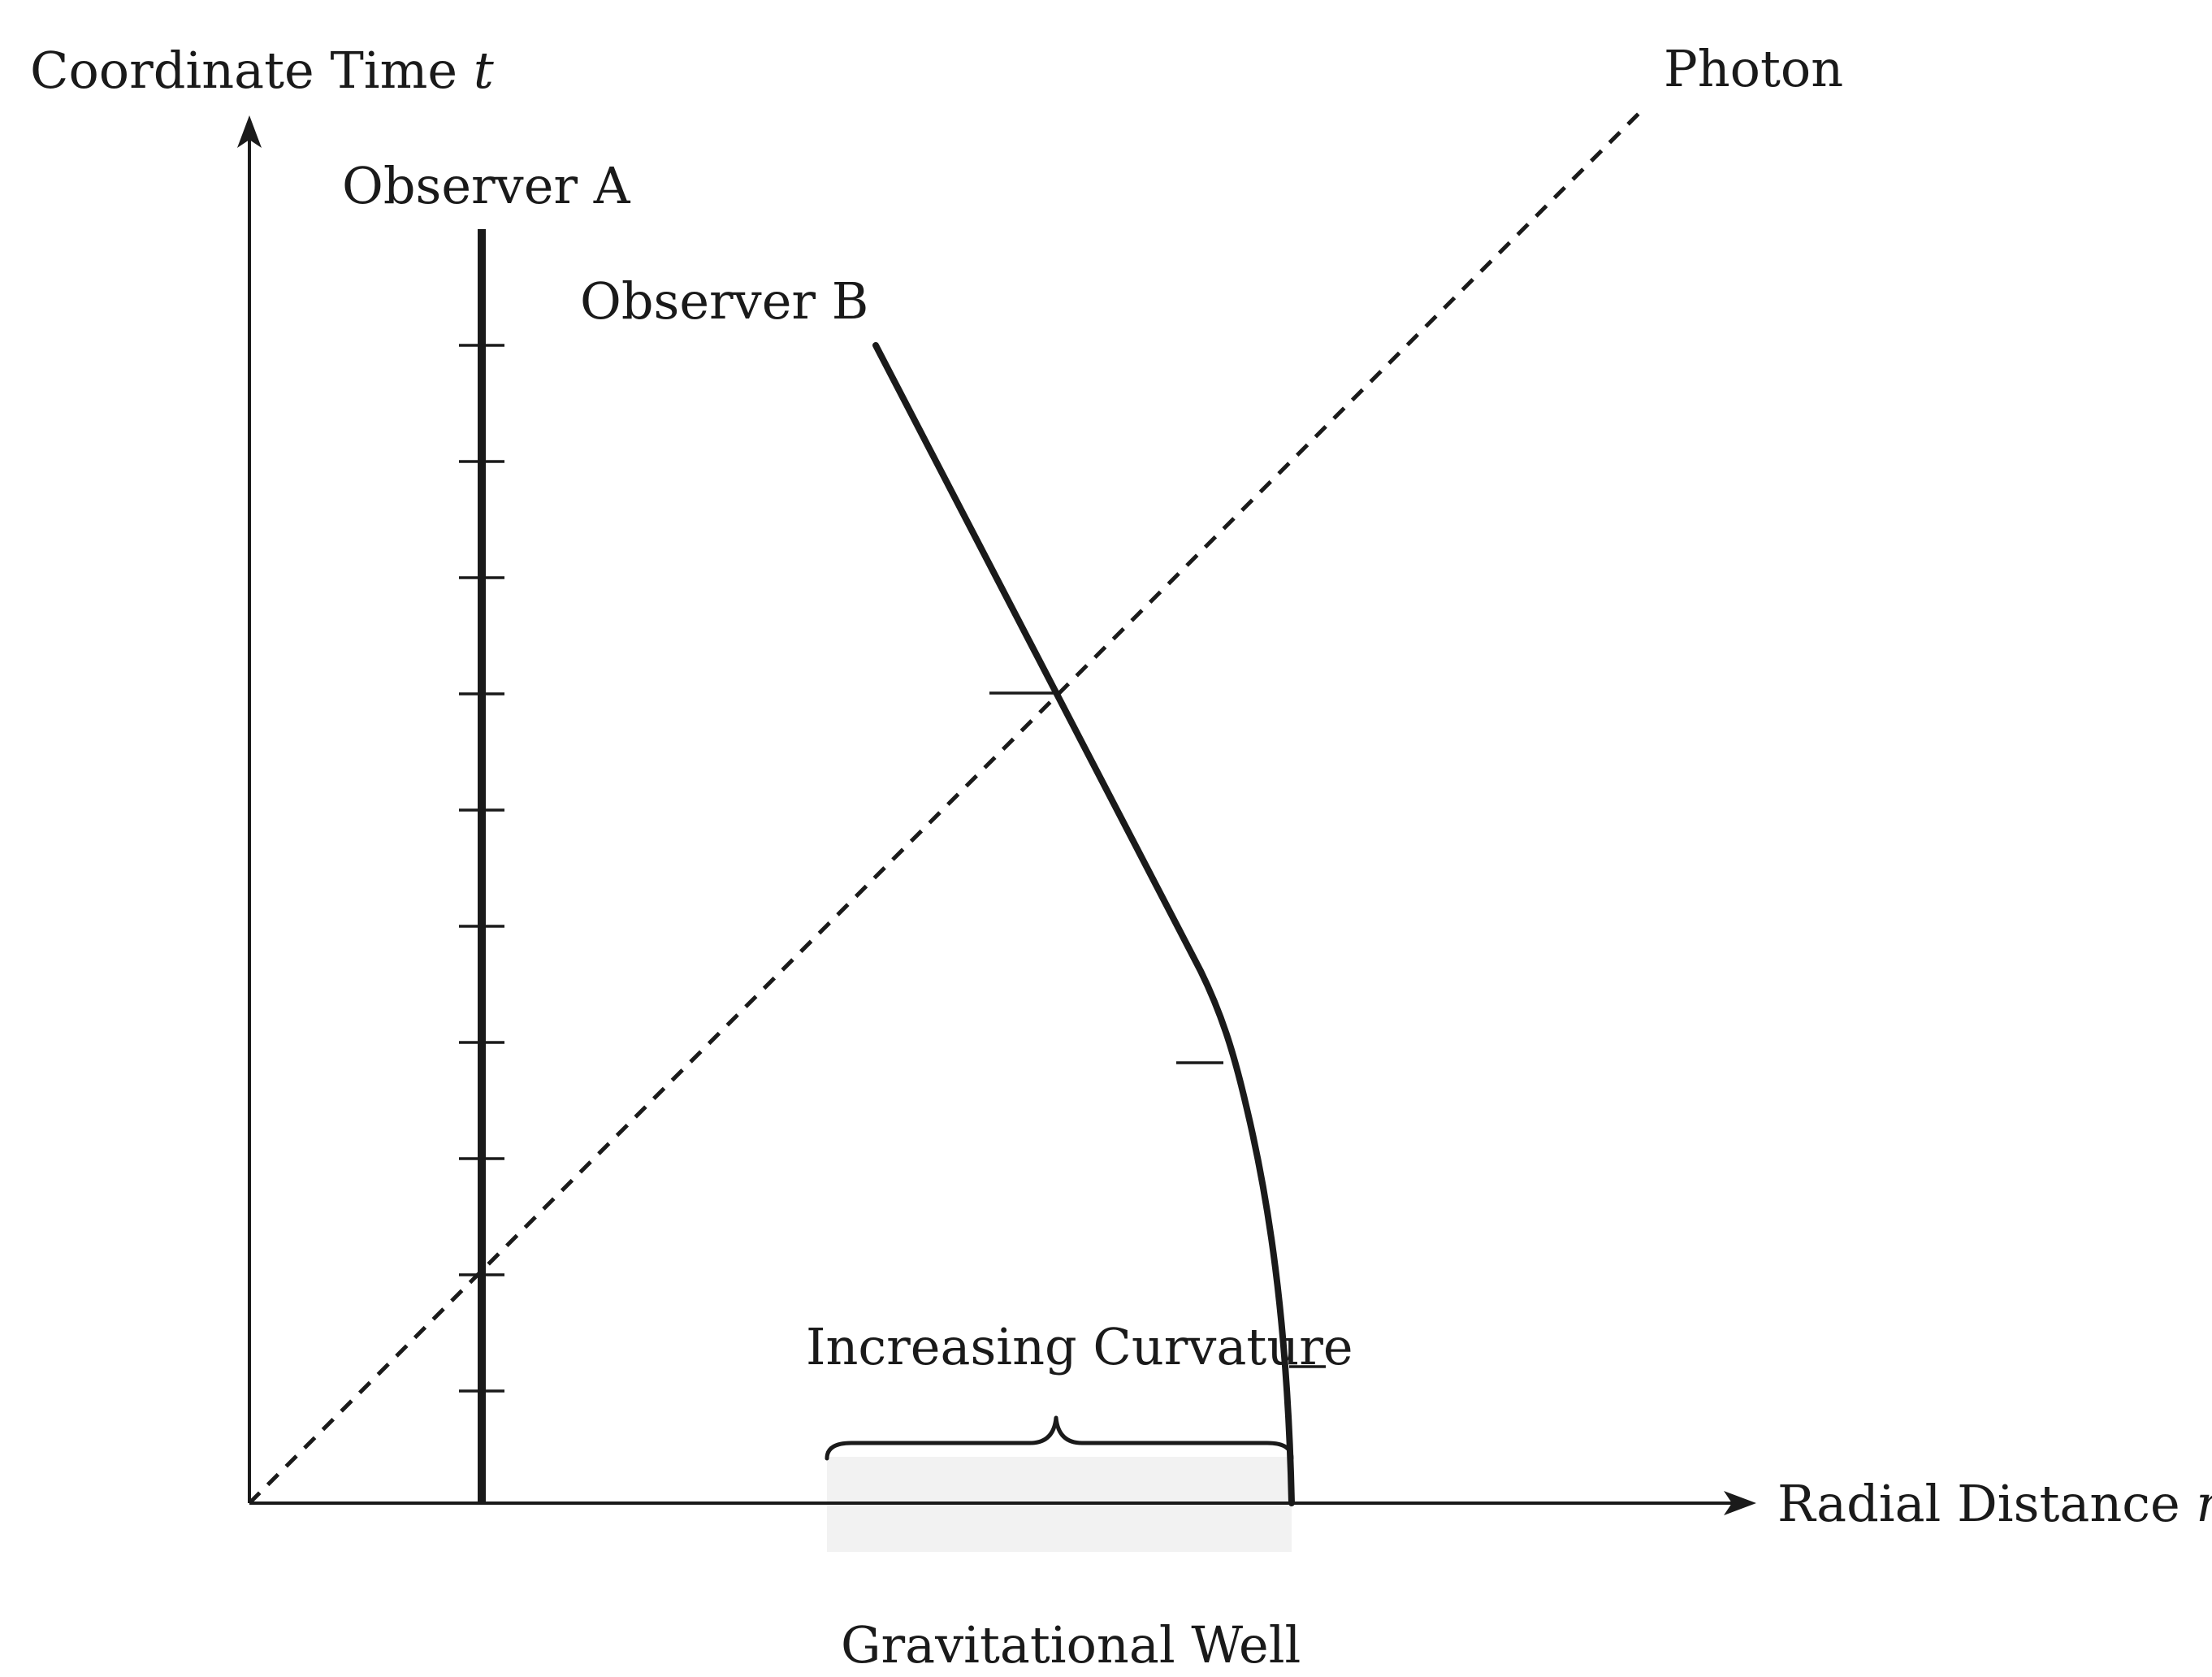 This screenshot has height=1677, width=2212. I want to click on radial-axis-arrowhead-icon, so click(1740, 1503).